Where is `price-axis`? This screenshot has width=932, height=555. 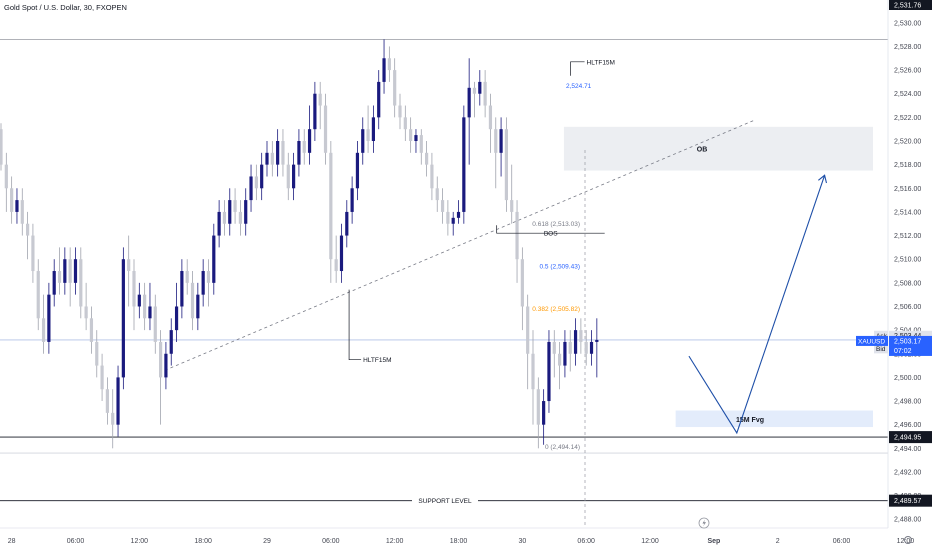
price-axis is located at coordinates (910, 275).